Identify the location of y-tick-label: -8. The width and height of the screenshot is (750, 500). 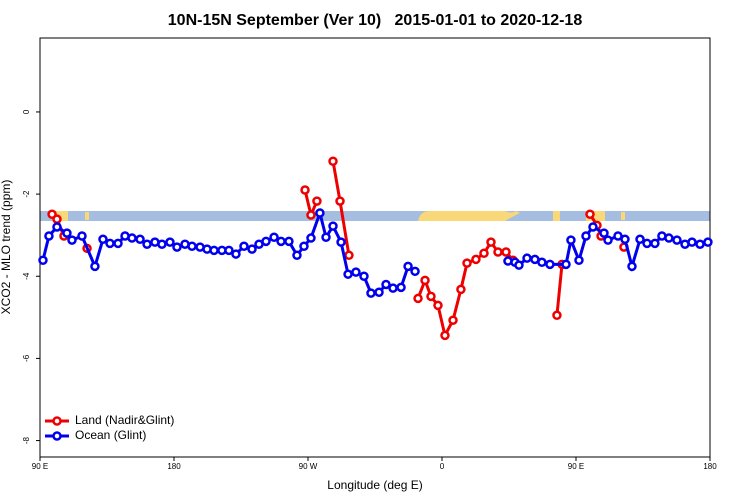
(26, 440).